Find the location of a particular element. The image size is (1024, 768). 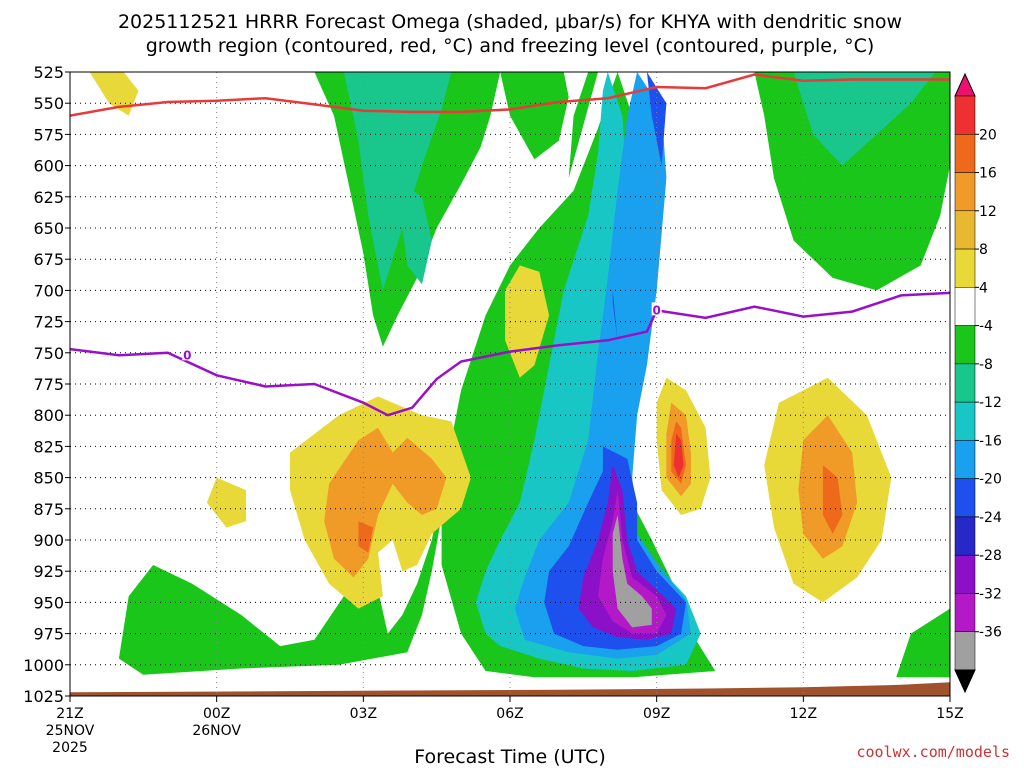

freezing-level-label-1: 0 is located at coordinates (656, 310).